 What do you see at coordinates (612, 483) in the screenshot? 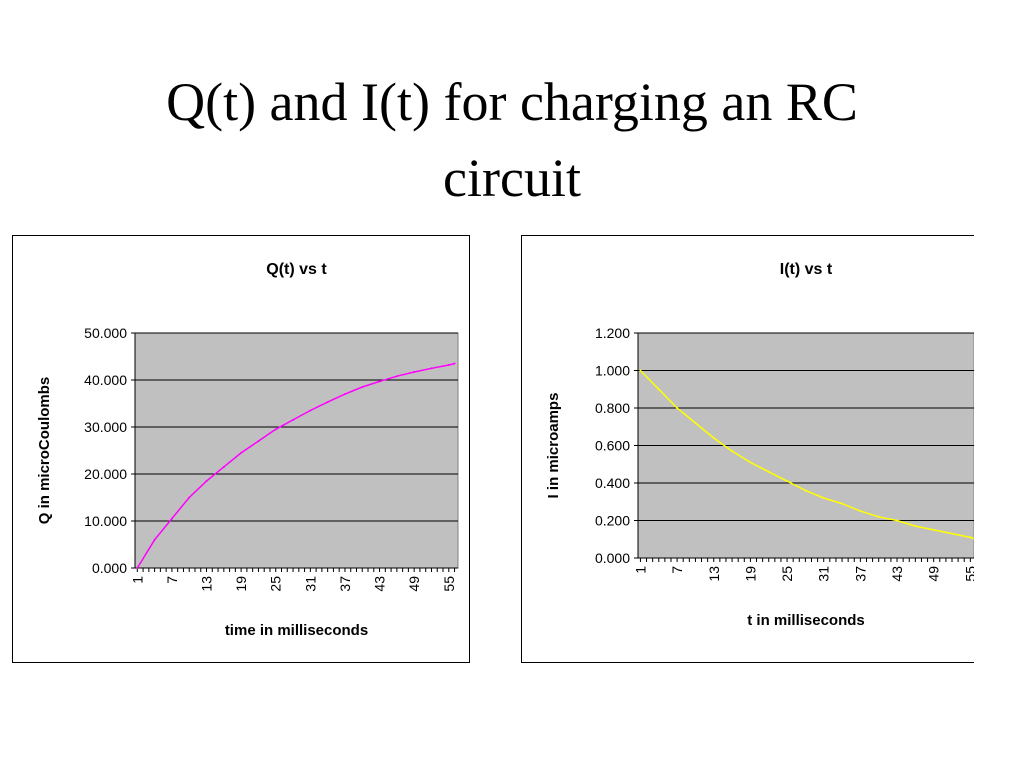
I see `y-tick-label: 0.400` at bounding box center [612, 483].